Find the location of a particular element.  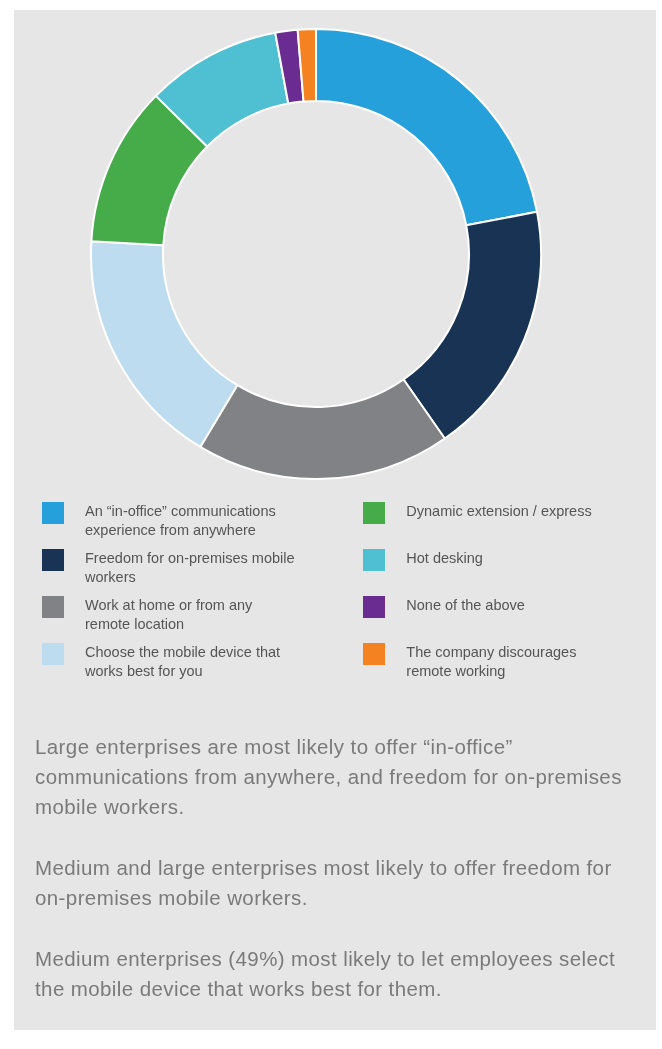

legend-label: Hot desking is located at coordinates (445, 558).